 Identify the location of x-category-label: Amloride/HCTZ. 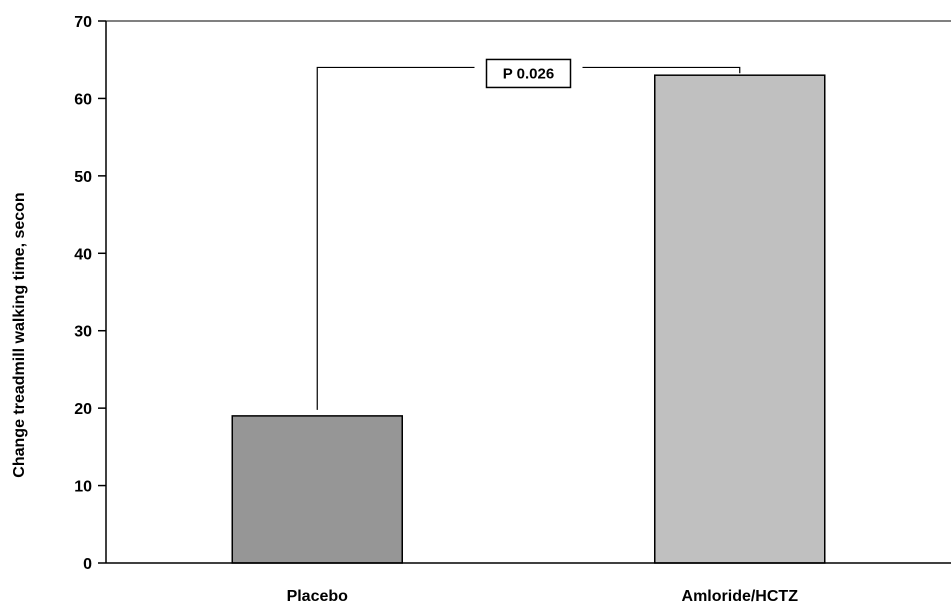
(740, 596).